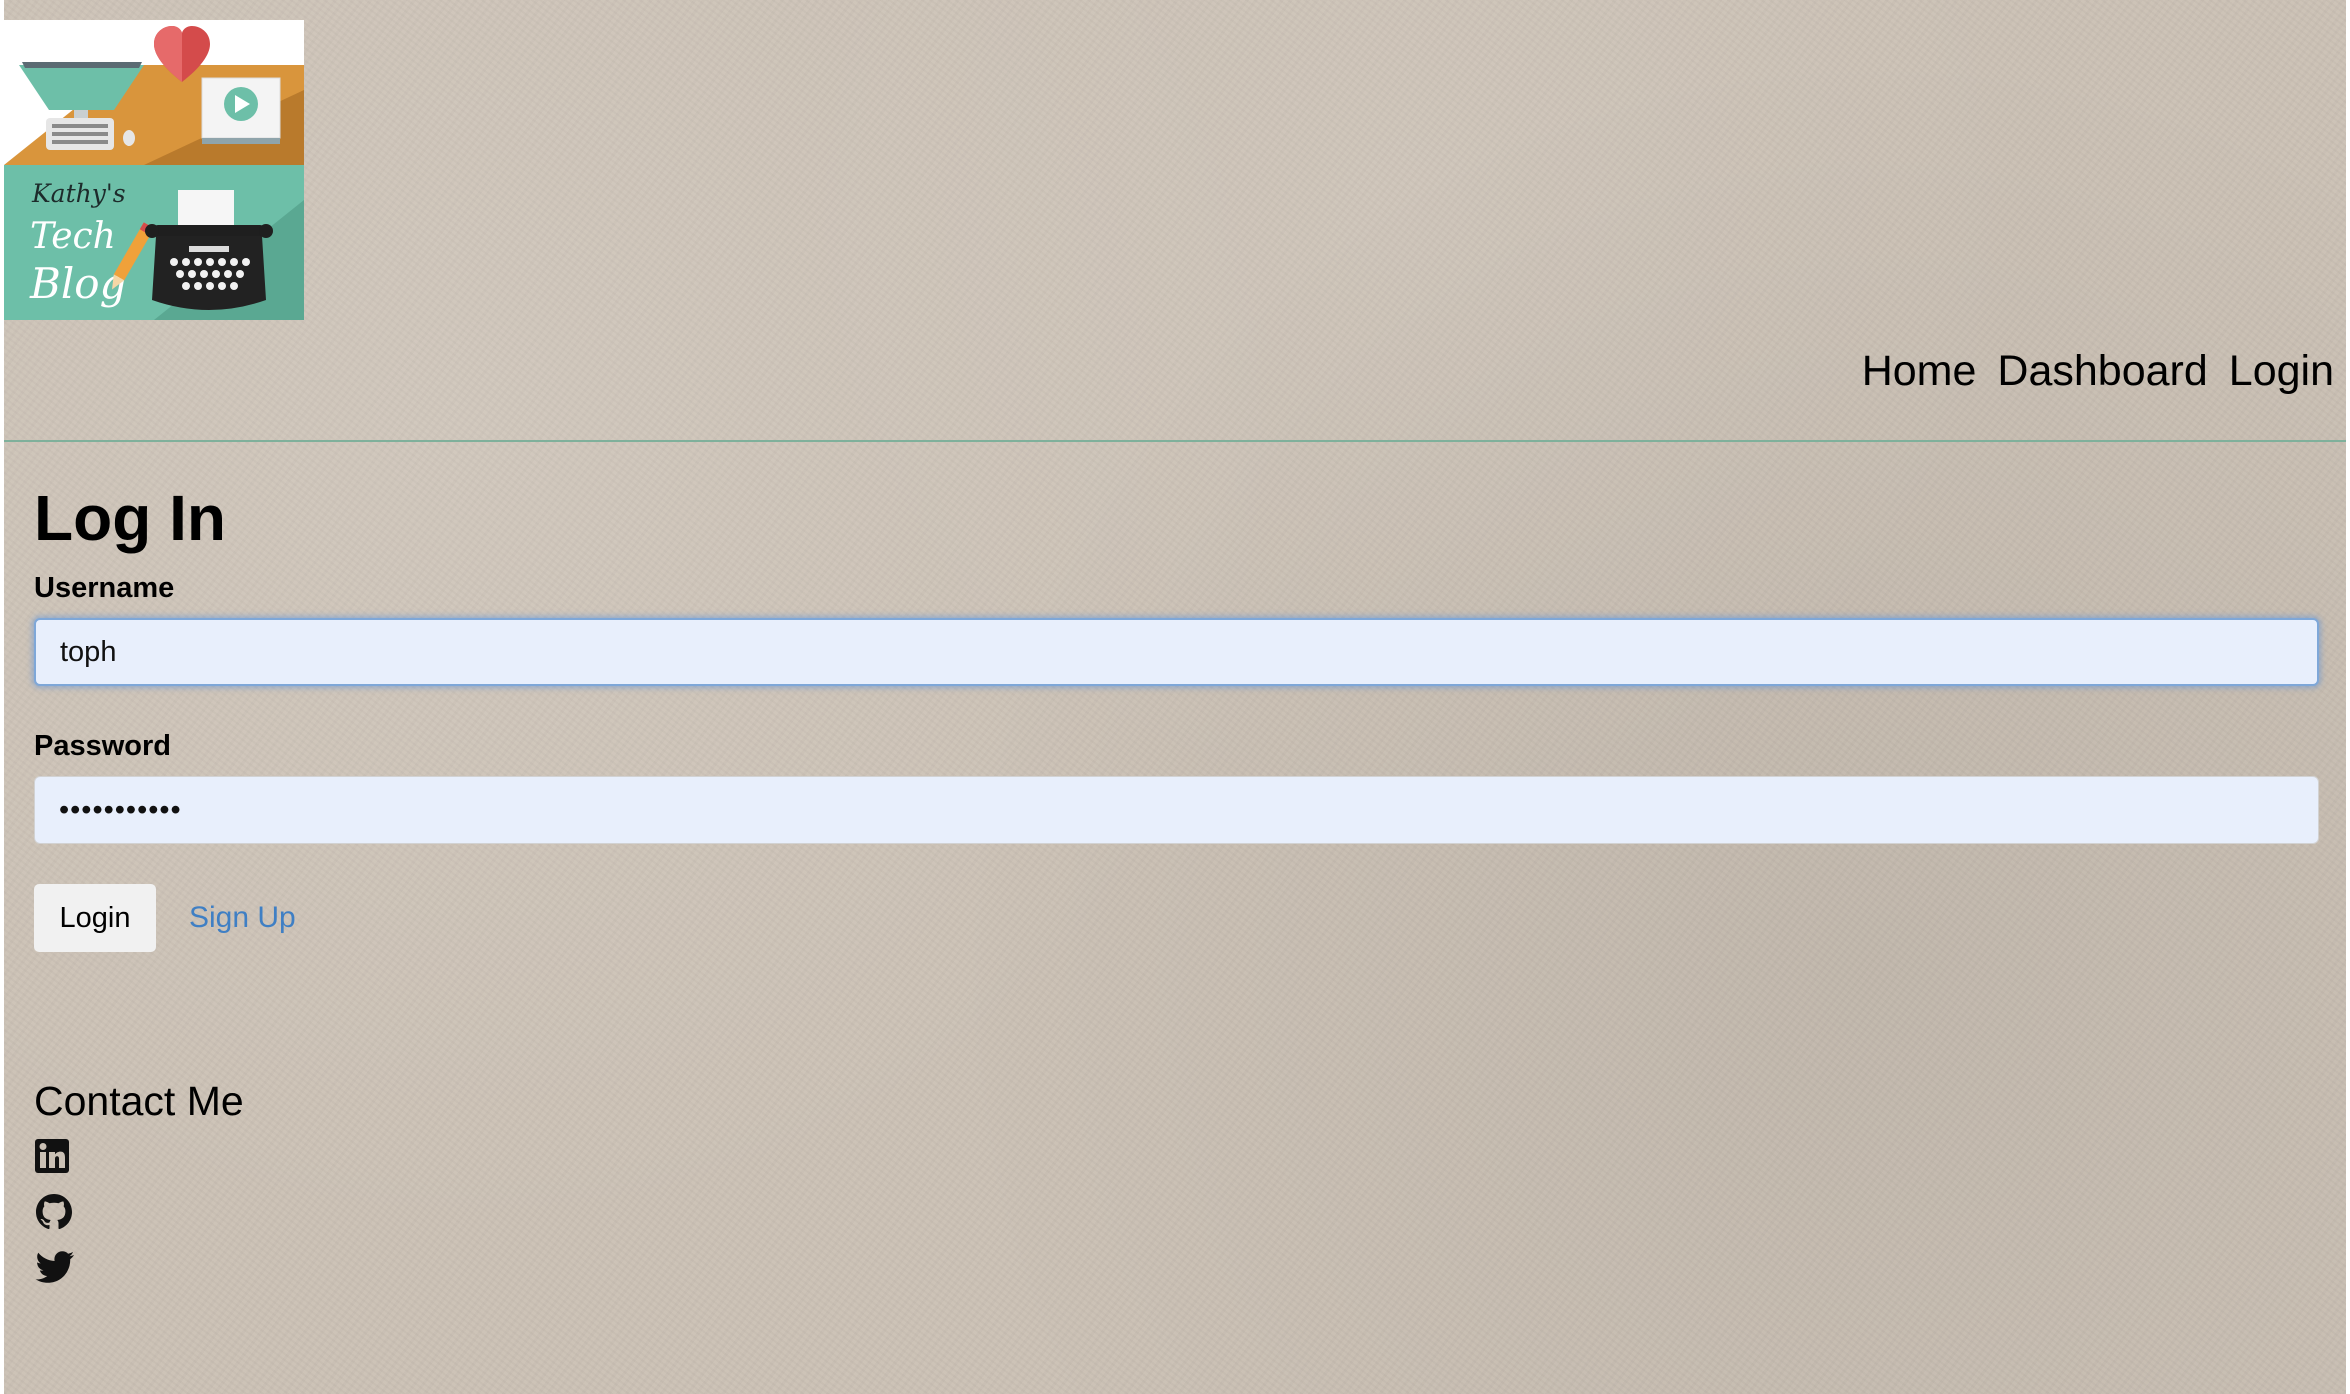  What do you see at coordinates (130, 518) in the screenshot?
I see `page-title: Log In` at bounding box center [130, 518].